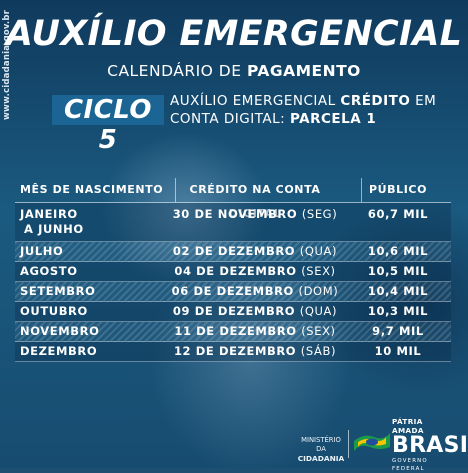 The image size is (468, 473). What do you see at coordinates (398, 351) in the screenshot?
I see `public-cell: 10 MIL` at bounding box center [398, 351].